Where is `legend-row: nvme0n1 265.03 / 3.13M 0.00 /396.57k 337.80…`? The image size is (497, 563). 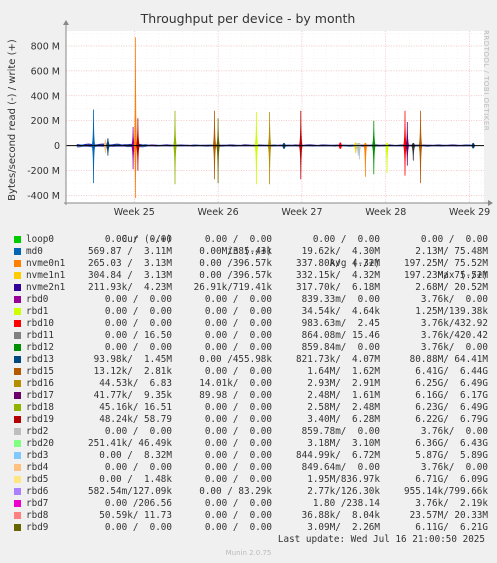 legend-row: nvme0n1 265.03 / 3.13M 0.00 /396.57k 337.80… is located at coordinates (252, 264).